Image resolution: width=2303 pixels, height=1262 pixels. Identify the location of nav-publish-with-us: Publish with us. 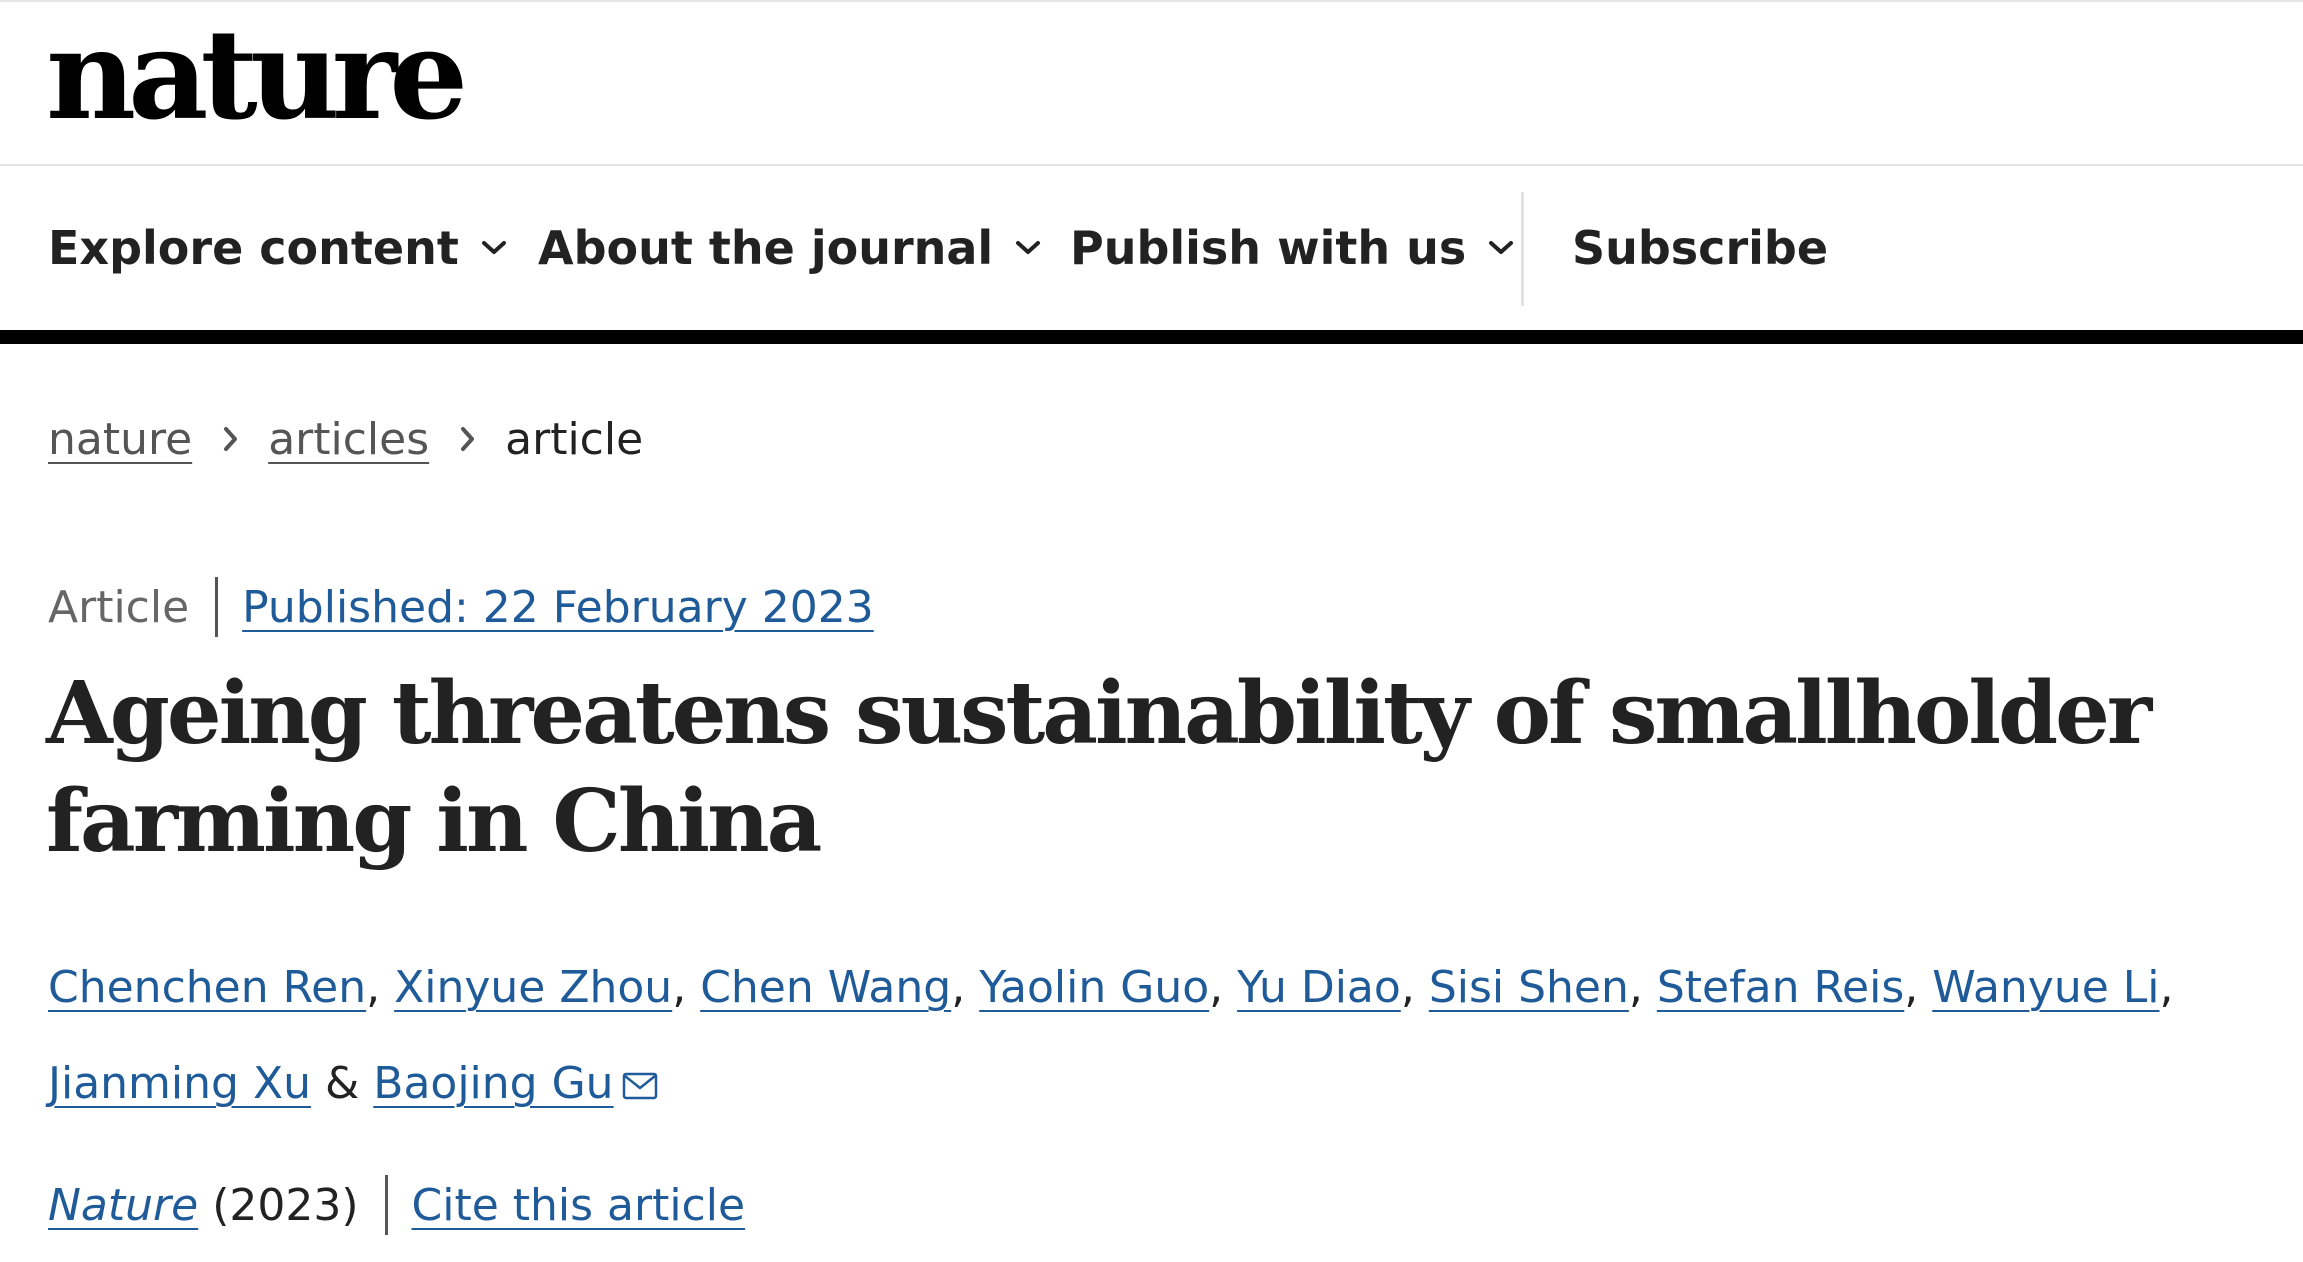
(1292, 248).